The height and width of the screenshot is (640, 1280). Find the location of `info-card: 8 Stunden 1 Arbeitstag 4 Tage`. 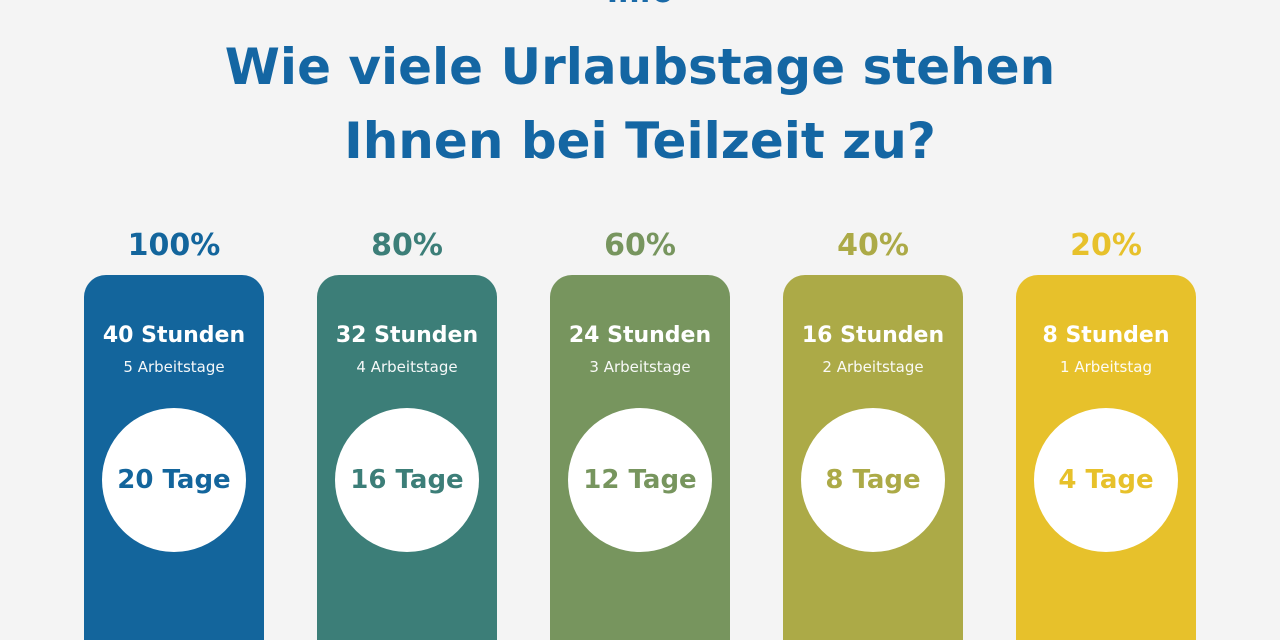

info-card: 8 Stunden 1 Arbeitstag 4 Tage is located at coordinates (1106, 457).